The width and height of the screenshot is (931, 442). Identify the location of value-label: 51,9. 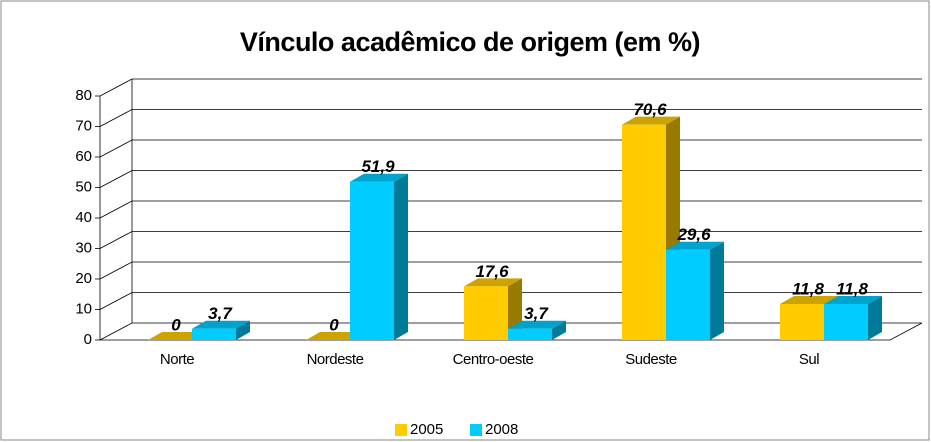
(378, 166).